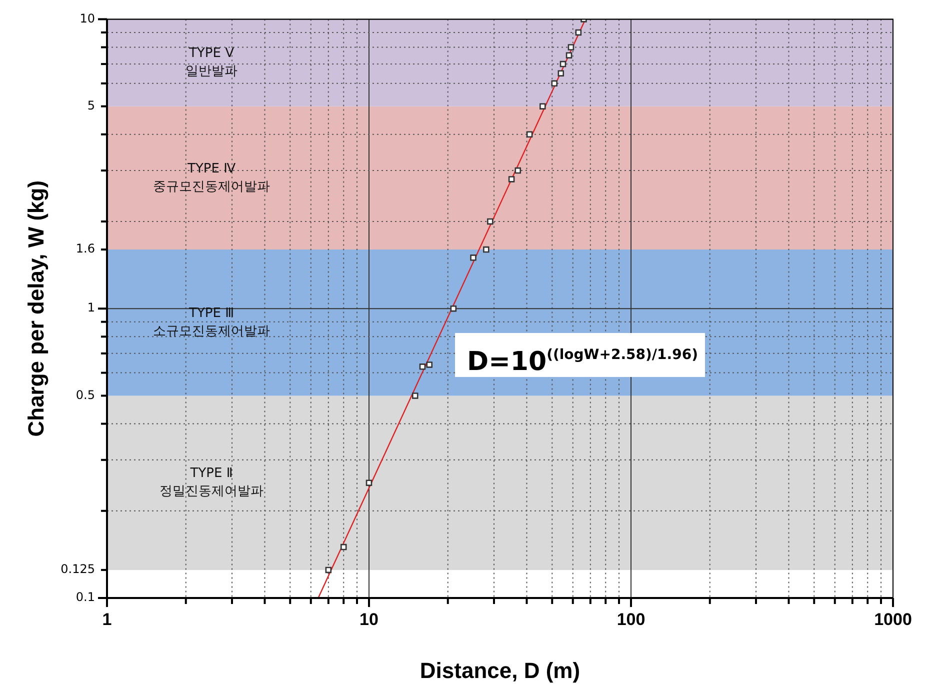  I want to click on y-tick-label: 1.6, so click(85, 249).